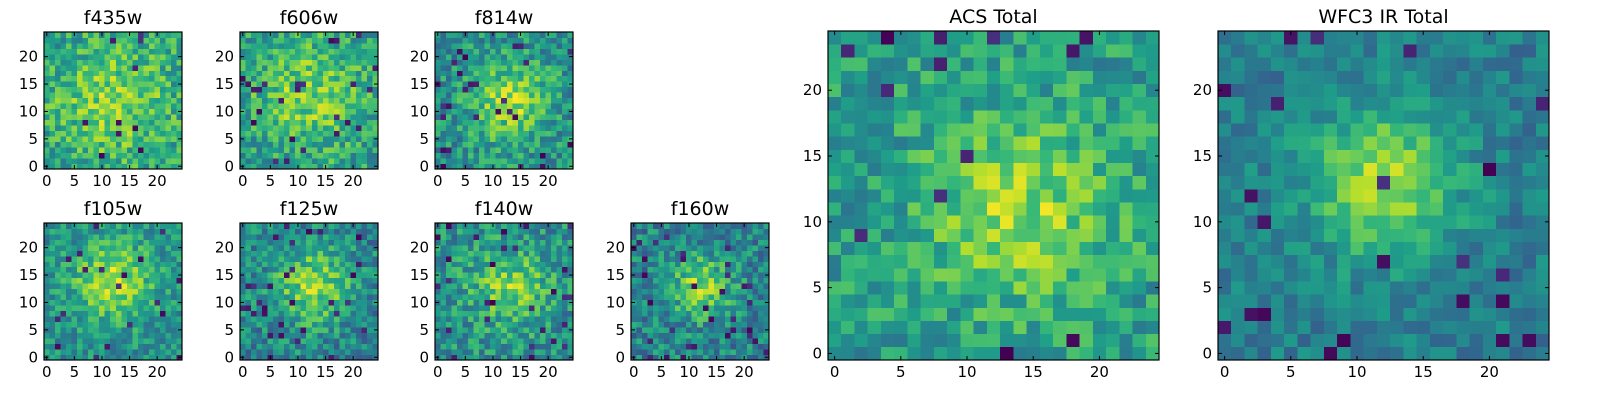 This screenshot has height=400, width=1600. What do you see at coordinates (75, 181) in the screenshot?
I see `x-tick-label: 5` at bounding box center [75, 181].